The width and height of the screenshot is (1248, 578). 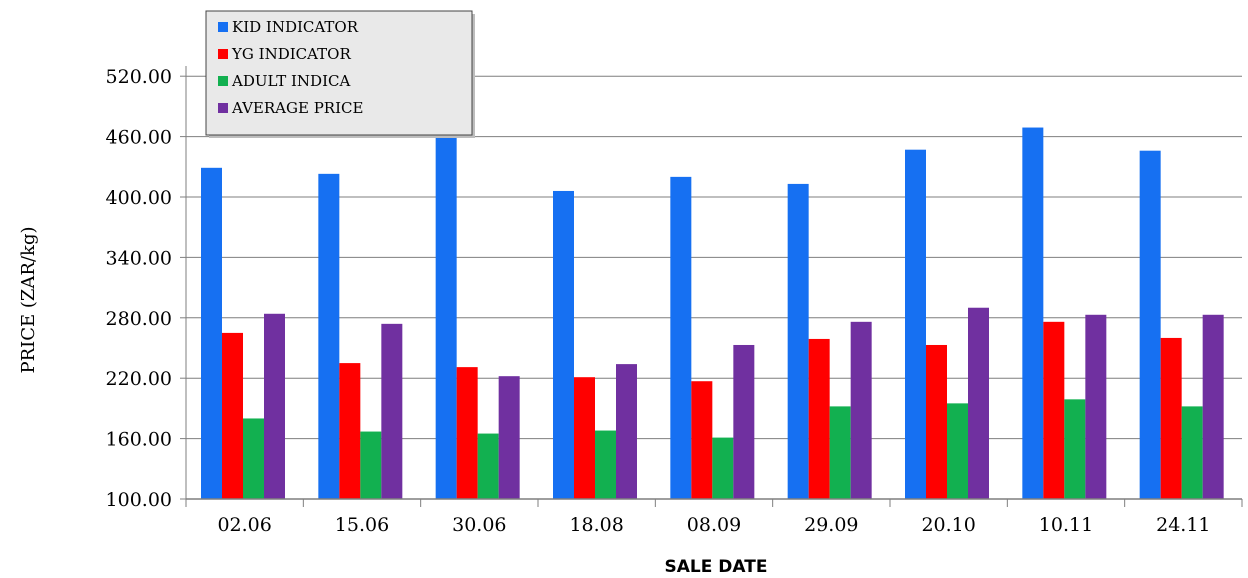 What do you see at coordinates (716, 567) in the screenshot?
I see `x-axis-title: SALE DATE` at bounding box center [716, 567].